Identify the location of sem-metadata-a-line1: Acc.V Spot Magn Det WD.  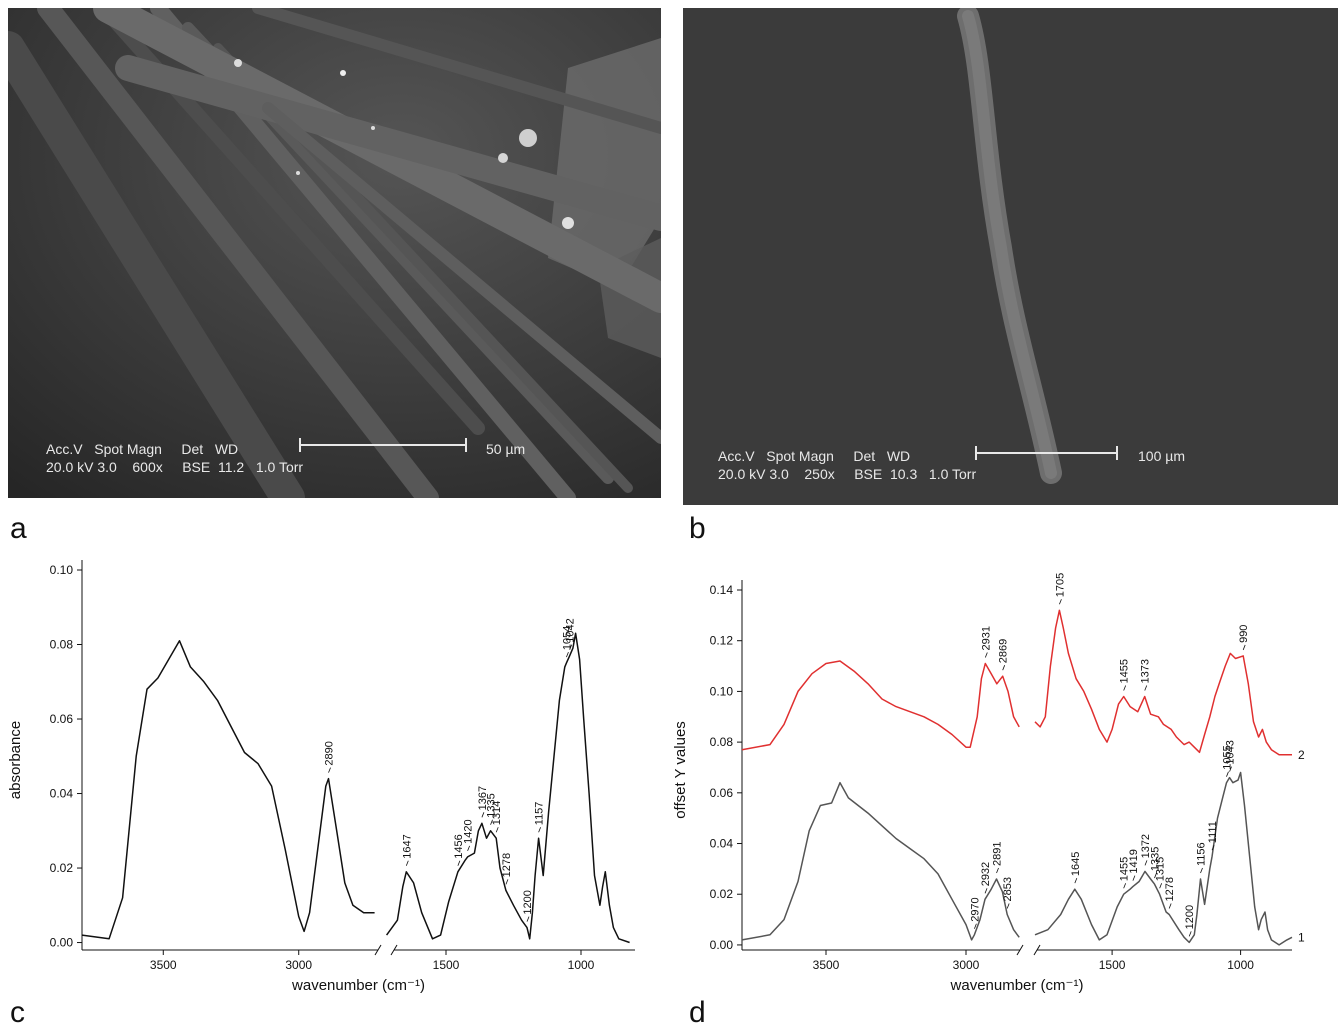
(142, 449).